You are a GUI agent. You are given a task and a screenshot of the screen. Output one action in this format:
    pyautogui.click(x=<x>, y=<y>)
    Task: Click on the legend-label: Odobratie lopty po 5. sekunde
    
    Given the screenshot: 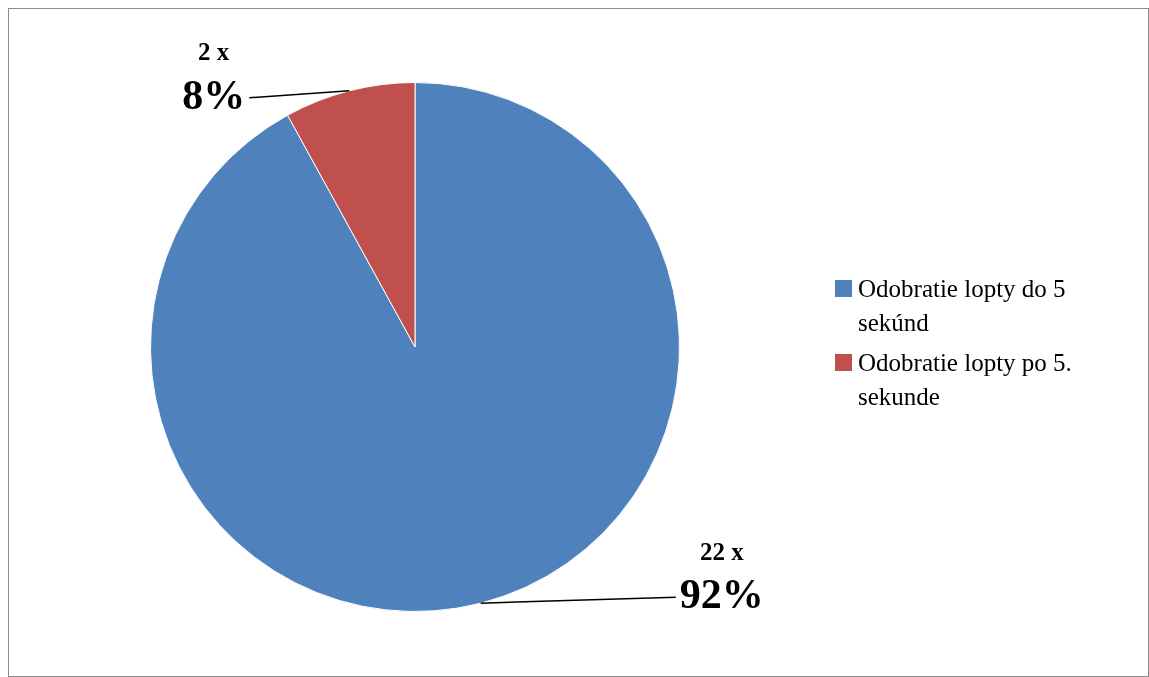 What is the action you would take?
    pyautogui.click(x=965, y=380)
    